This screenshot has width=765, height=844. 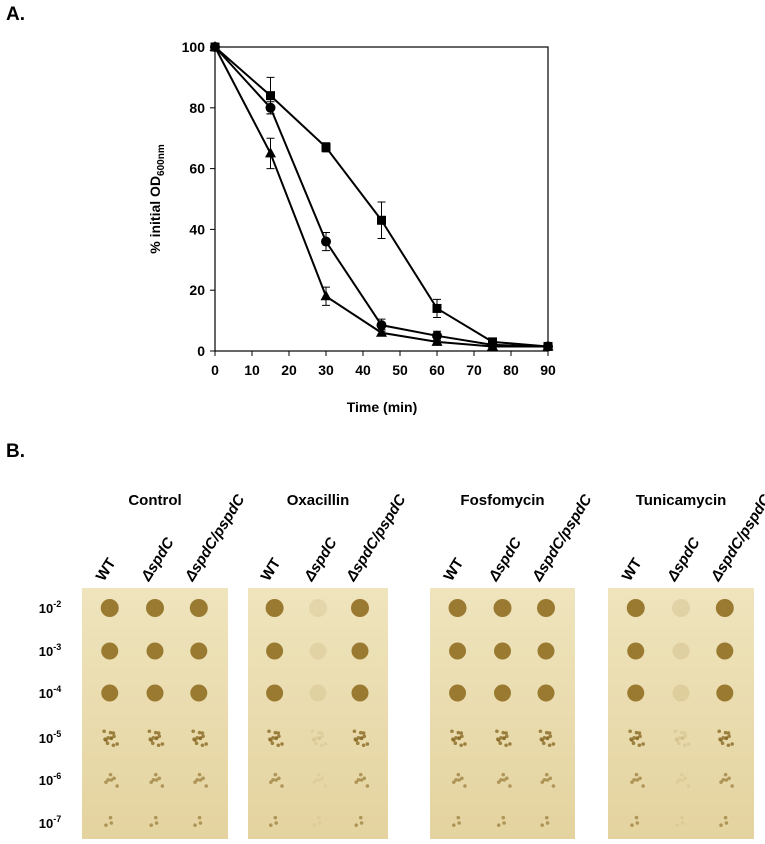 What do you see at coordinates (157, 199) in the screenshot?
I see `y-axis-title: % initial OD600nm` at bounding box center [157, 199].